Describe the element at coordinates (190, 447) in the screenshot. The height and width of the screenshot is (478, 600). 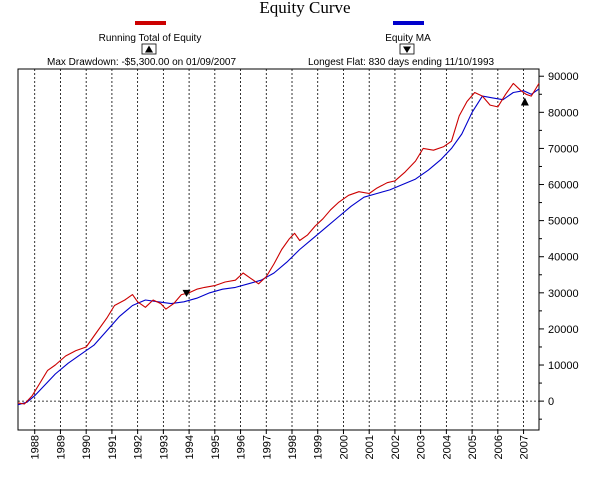
I see `x-tick-label: 1994` at that location.